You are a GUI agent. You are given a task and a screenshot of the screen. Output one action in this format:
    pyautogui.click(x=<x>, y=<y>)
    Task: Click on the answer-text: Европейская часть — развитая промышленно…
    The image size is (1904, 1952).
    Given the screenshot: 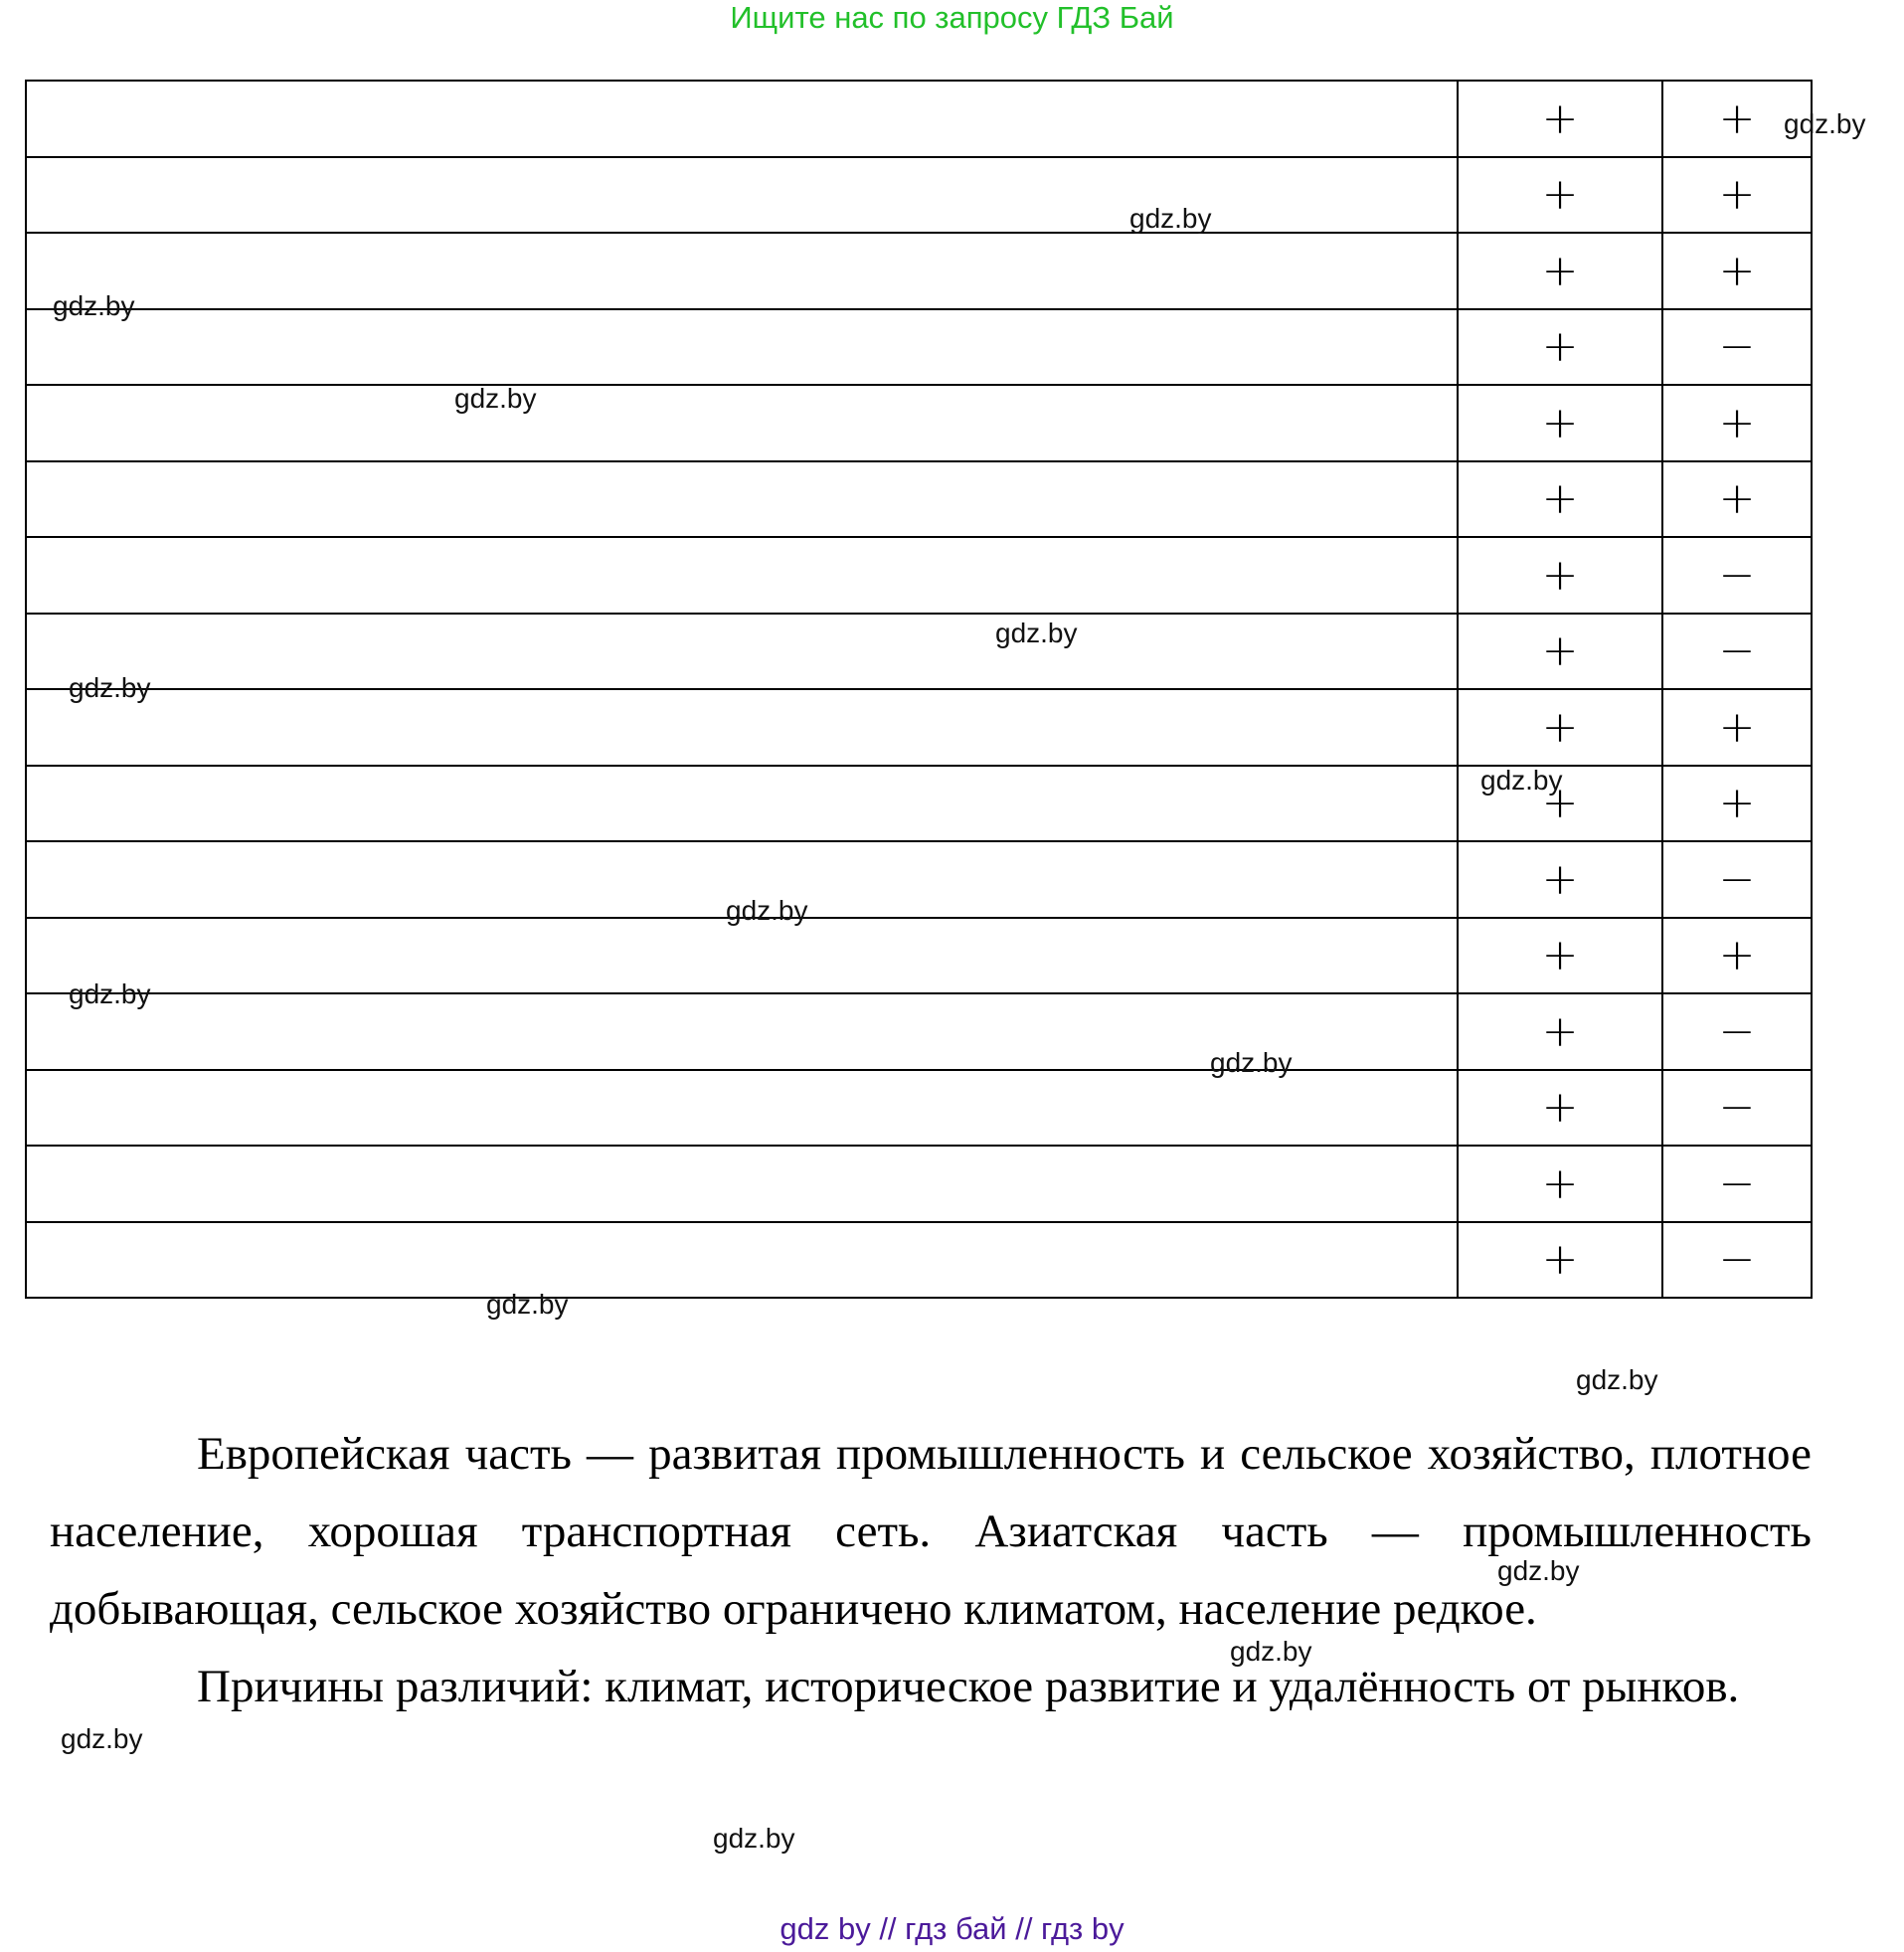 What is the action you would take?
    pyautogui.click(x=931, y=1570)
    